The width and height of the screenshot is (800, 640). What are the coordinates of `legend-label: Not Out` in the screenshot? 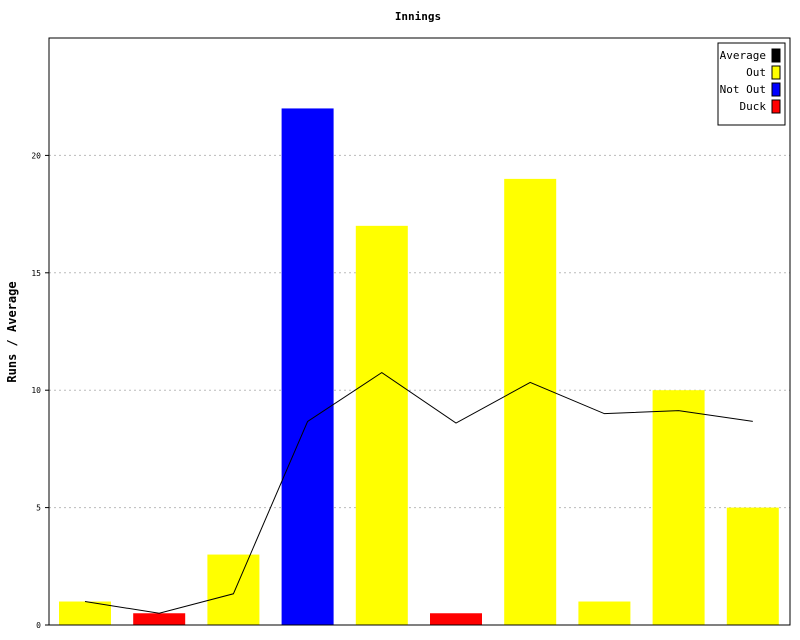 It's located at (743, 89).